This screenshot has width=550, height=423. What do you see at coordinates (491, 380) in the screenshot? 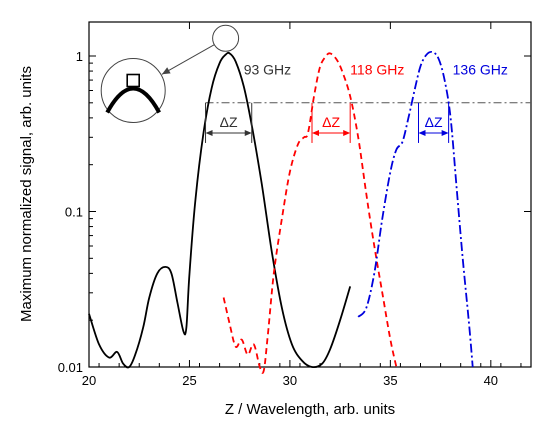
I see `x-tick-label: 40` at bounding box center [491, 380].